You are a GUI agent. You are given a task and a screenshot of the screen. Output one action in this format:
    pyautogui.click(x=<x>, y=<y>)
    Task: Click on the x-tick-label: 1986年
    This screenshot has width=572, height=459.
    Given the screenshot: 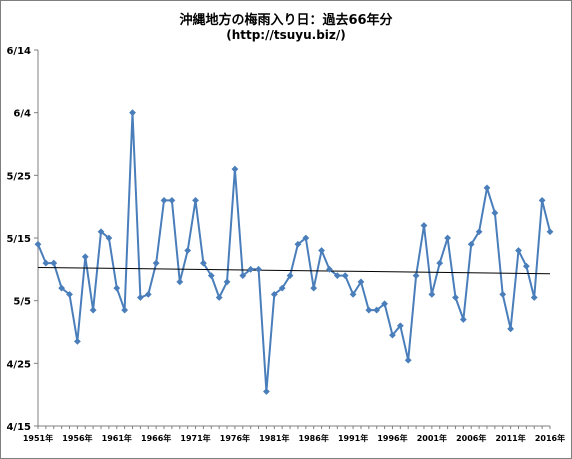 What is the action you would take?
    pyautogui.click(x=314, y=438)
    